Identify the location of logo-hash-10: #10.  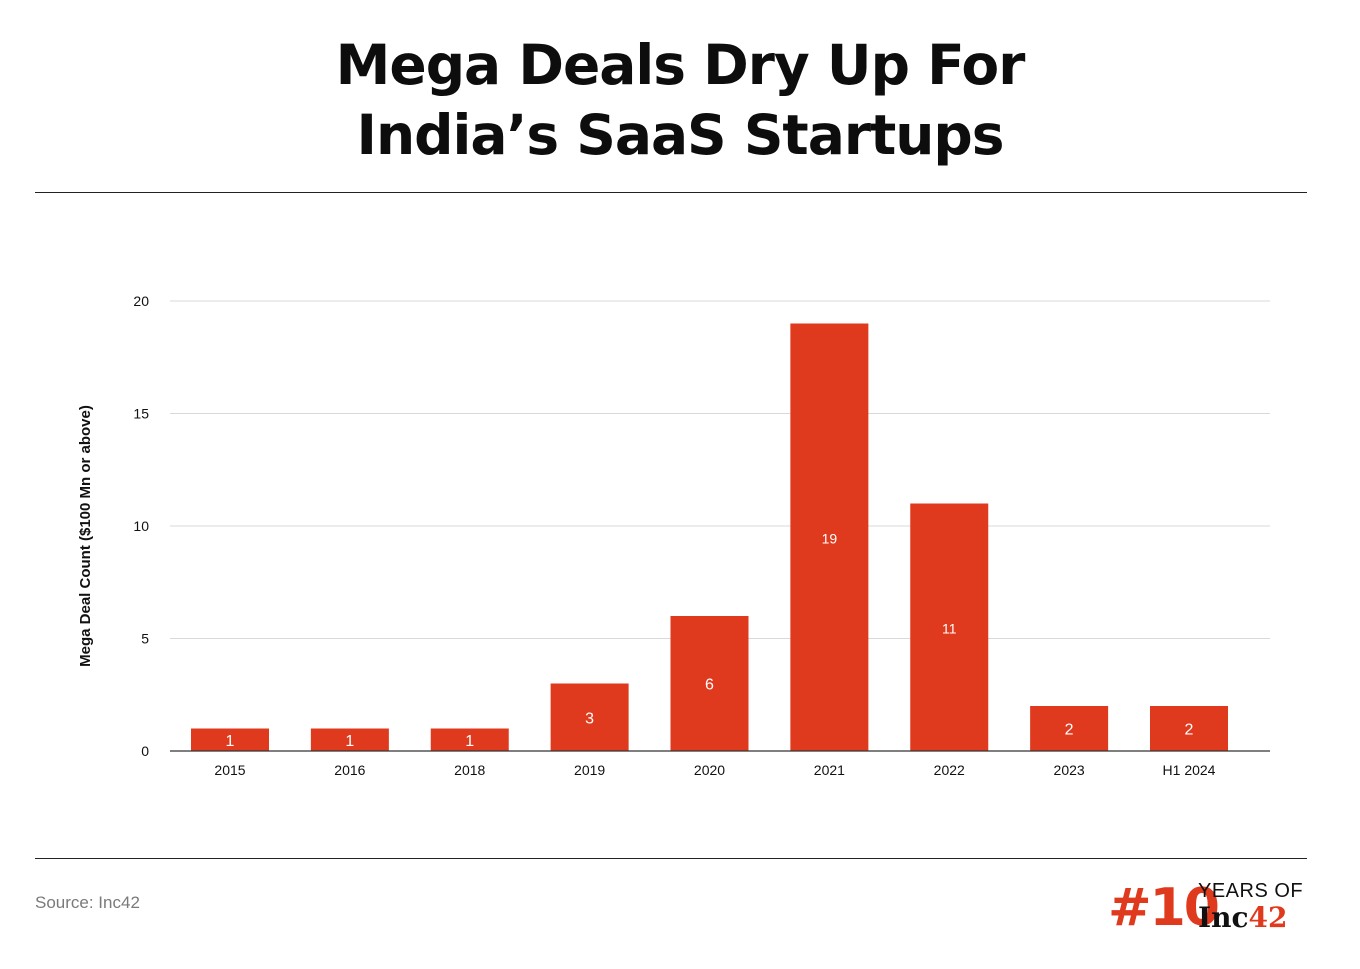
(1164, 908).